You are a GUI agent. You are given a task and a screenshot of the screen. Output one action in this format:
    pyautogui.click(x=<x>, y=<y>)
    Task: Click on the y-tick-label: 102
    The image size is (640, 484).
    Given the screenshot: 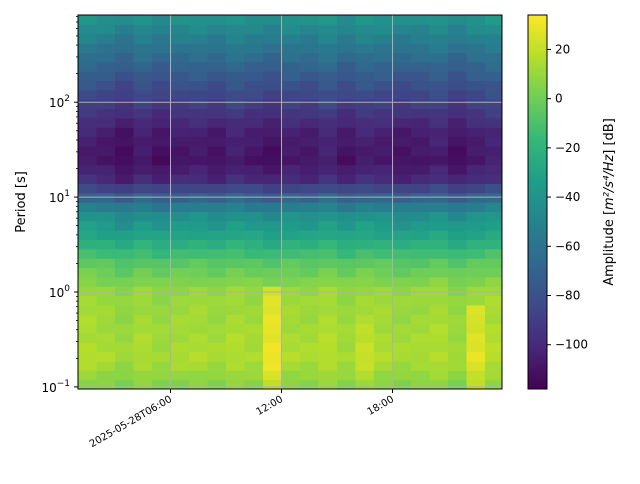 What is the action you would take?
    pyautogui.click(x=59, y=102)
    